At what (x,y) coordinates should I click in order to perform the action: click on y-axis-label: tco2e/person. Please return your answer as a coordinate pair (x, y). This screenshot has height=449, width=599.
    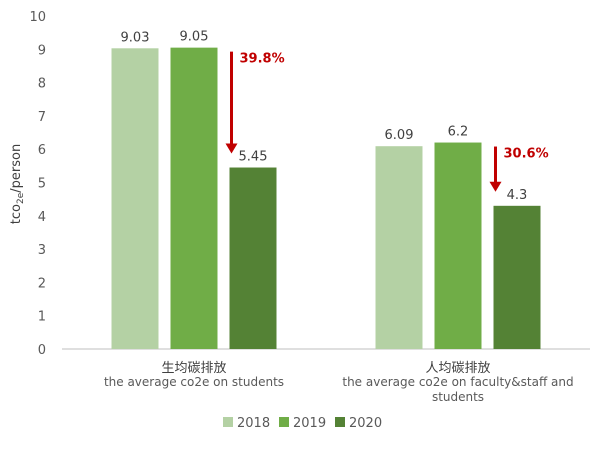
    Looking at the image, I should click on (17, 184).